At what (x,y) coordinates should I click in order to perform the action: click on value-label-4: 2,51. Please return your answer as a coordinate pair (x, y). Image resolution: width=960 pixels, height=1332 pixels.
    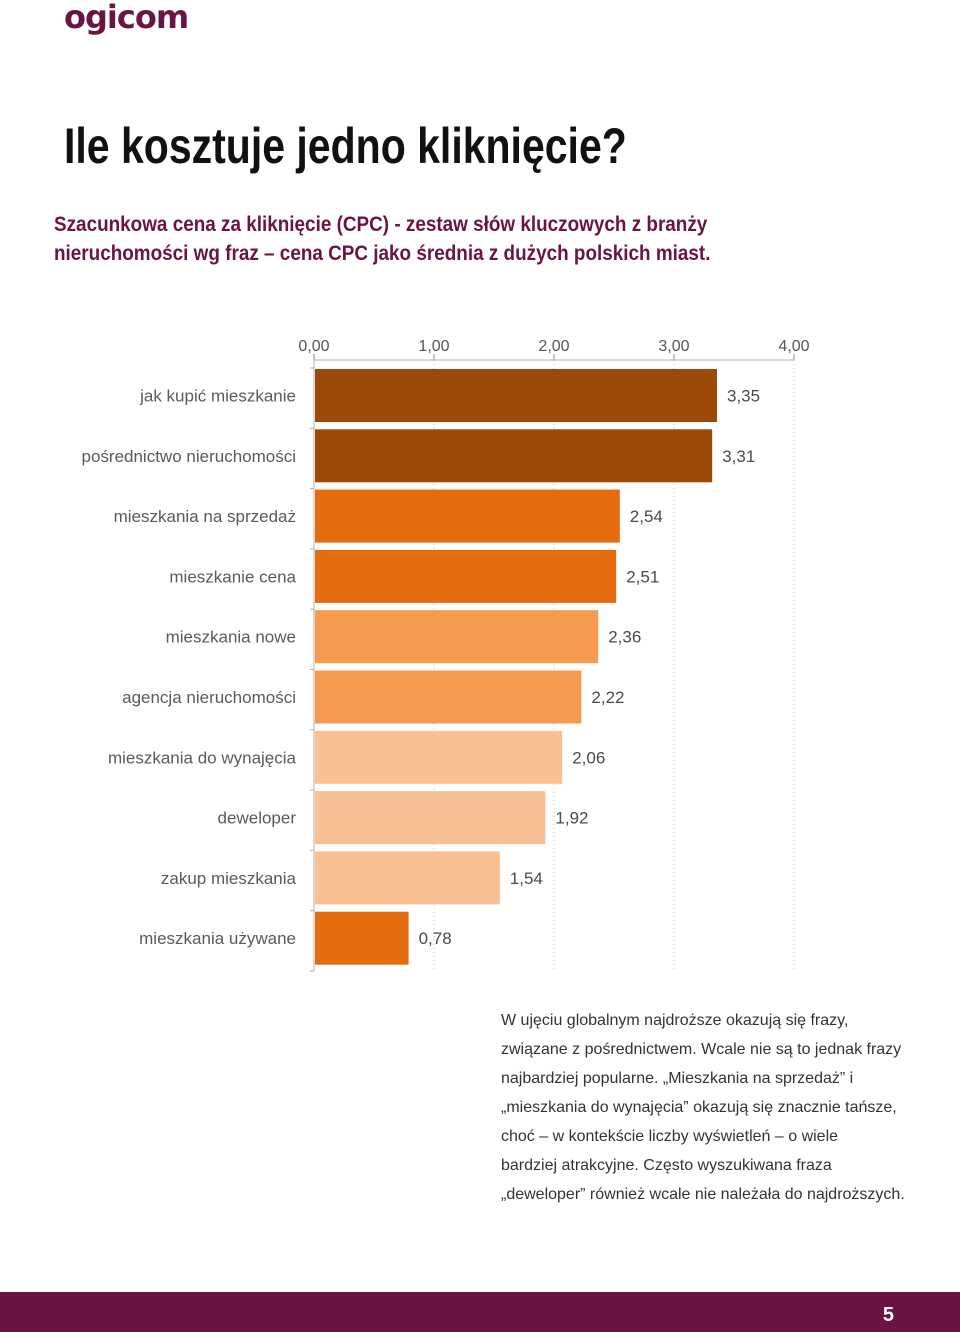
    Looking at the image, I should click on (642, 576).